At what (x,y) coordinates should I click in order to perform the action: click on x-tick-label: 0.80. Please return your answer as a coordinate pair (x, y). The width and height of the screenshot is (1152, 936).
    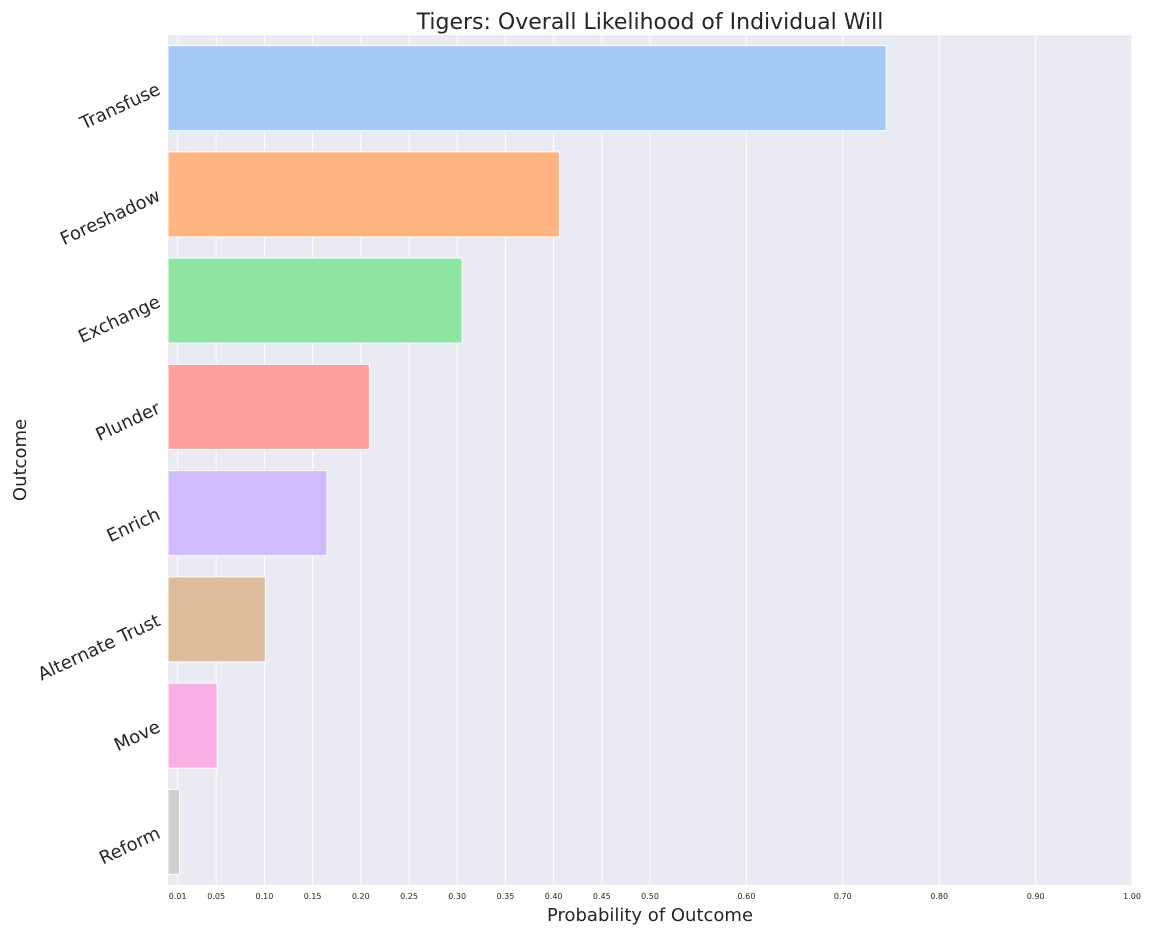
    Looking at the image, I should click on (939, 896).